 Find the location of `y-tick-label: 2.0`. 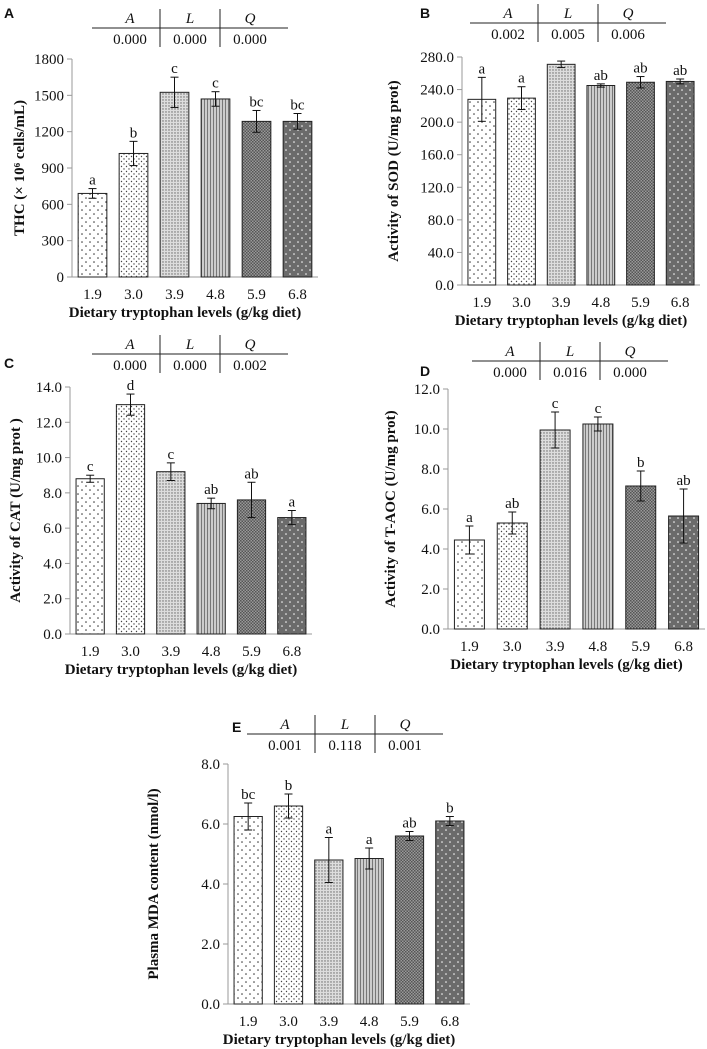

y-tick-label: 2.0 is located at coordinates (210, 945).